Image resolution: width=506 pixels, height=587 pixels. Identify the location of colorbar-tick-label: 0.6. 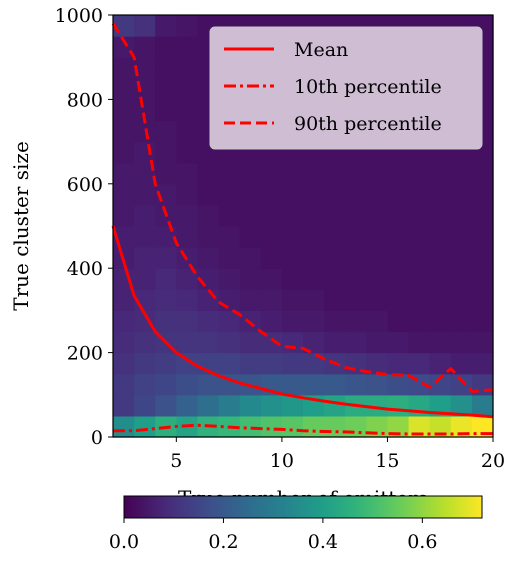
(422, 542).